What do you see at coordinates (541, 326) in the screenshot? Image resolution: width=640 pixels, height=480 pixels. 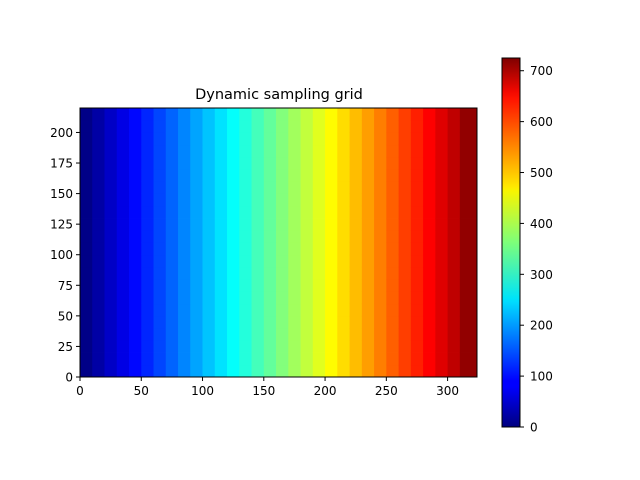 I see `colorbar-tick-label: 200` at bounding box center [541, 326].